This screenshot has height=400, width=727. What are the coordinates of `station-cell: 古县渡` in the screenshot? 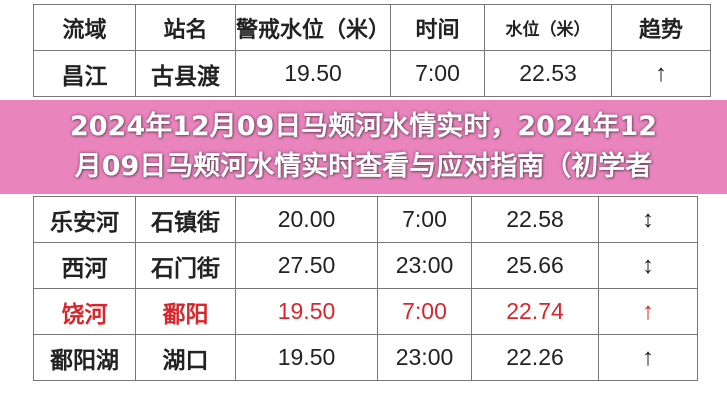 It's located at (185, 73).